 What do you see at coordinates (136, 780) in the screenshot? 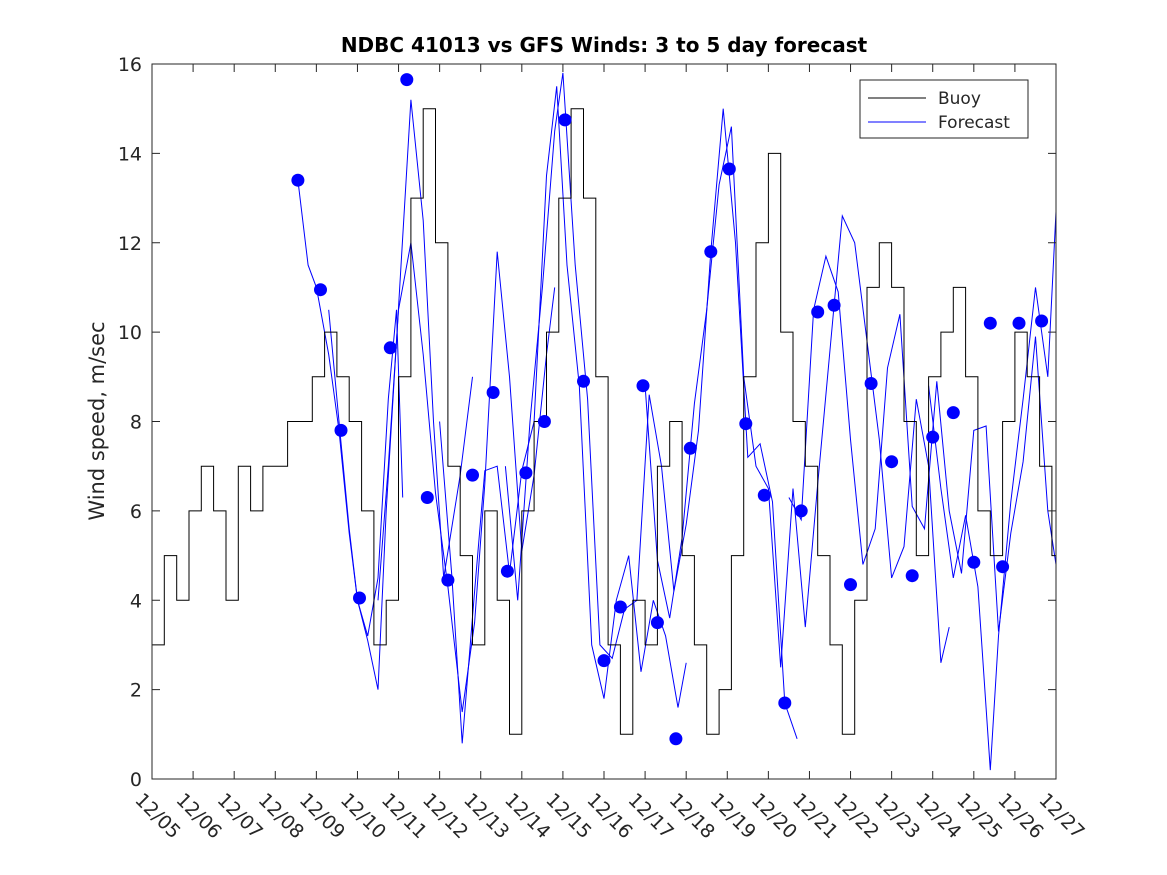
I see `y-tick-label: 0` at bounding box center [136, 780].